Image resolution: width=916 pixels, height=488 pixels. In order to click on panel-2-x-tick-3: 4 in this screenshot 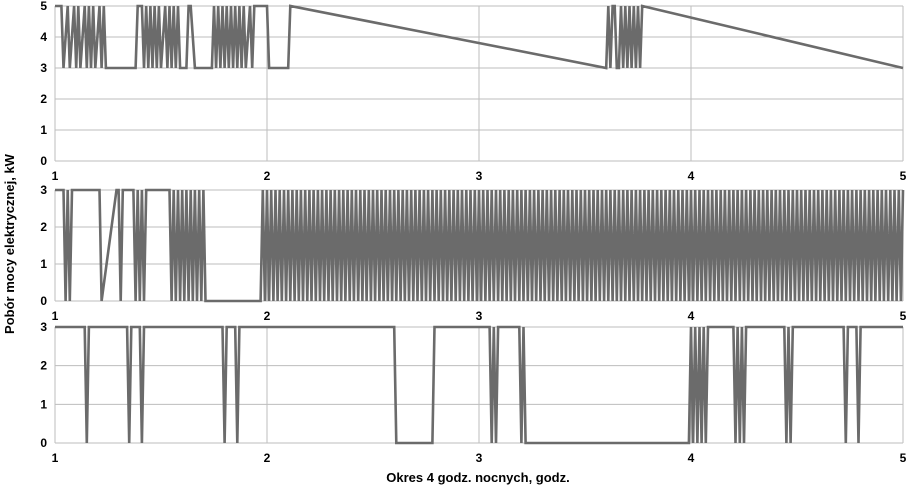, I will do `click(691, 316)`.